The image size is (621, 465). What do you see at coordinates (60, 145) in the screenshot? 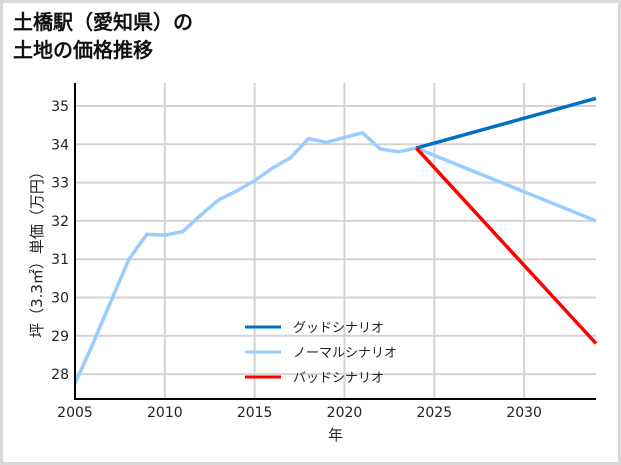
I see `y-tick-label: 34` at bounding box center [60, 145].